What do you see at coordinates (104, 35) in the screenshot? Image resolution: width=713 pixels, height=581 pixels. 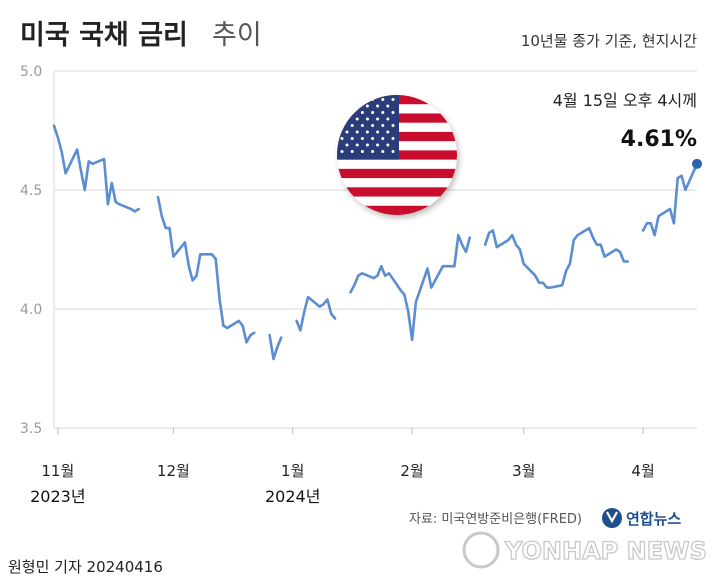 I see `chart-title: 미국 국채 금리` at bounding box center [104, 35].